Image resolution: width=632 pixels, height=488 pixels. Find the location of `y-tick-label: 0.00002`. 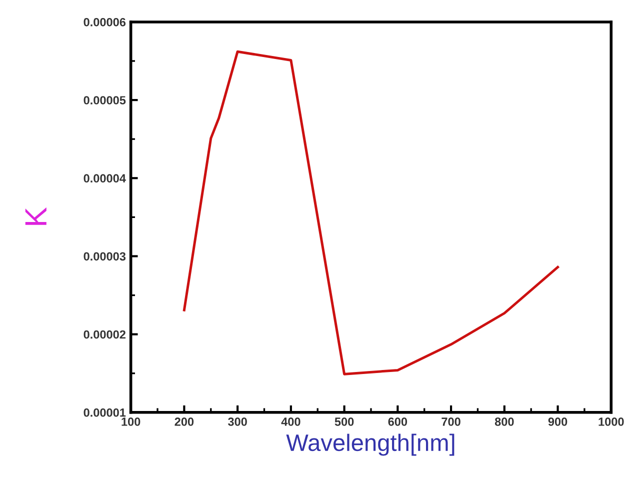

y-tick-label: 0.00002 is located at coordinates (105, 334).